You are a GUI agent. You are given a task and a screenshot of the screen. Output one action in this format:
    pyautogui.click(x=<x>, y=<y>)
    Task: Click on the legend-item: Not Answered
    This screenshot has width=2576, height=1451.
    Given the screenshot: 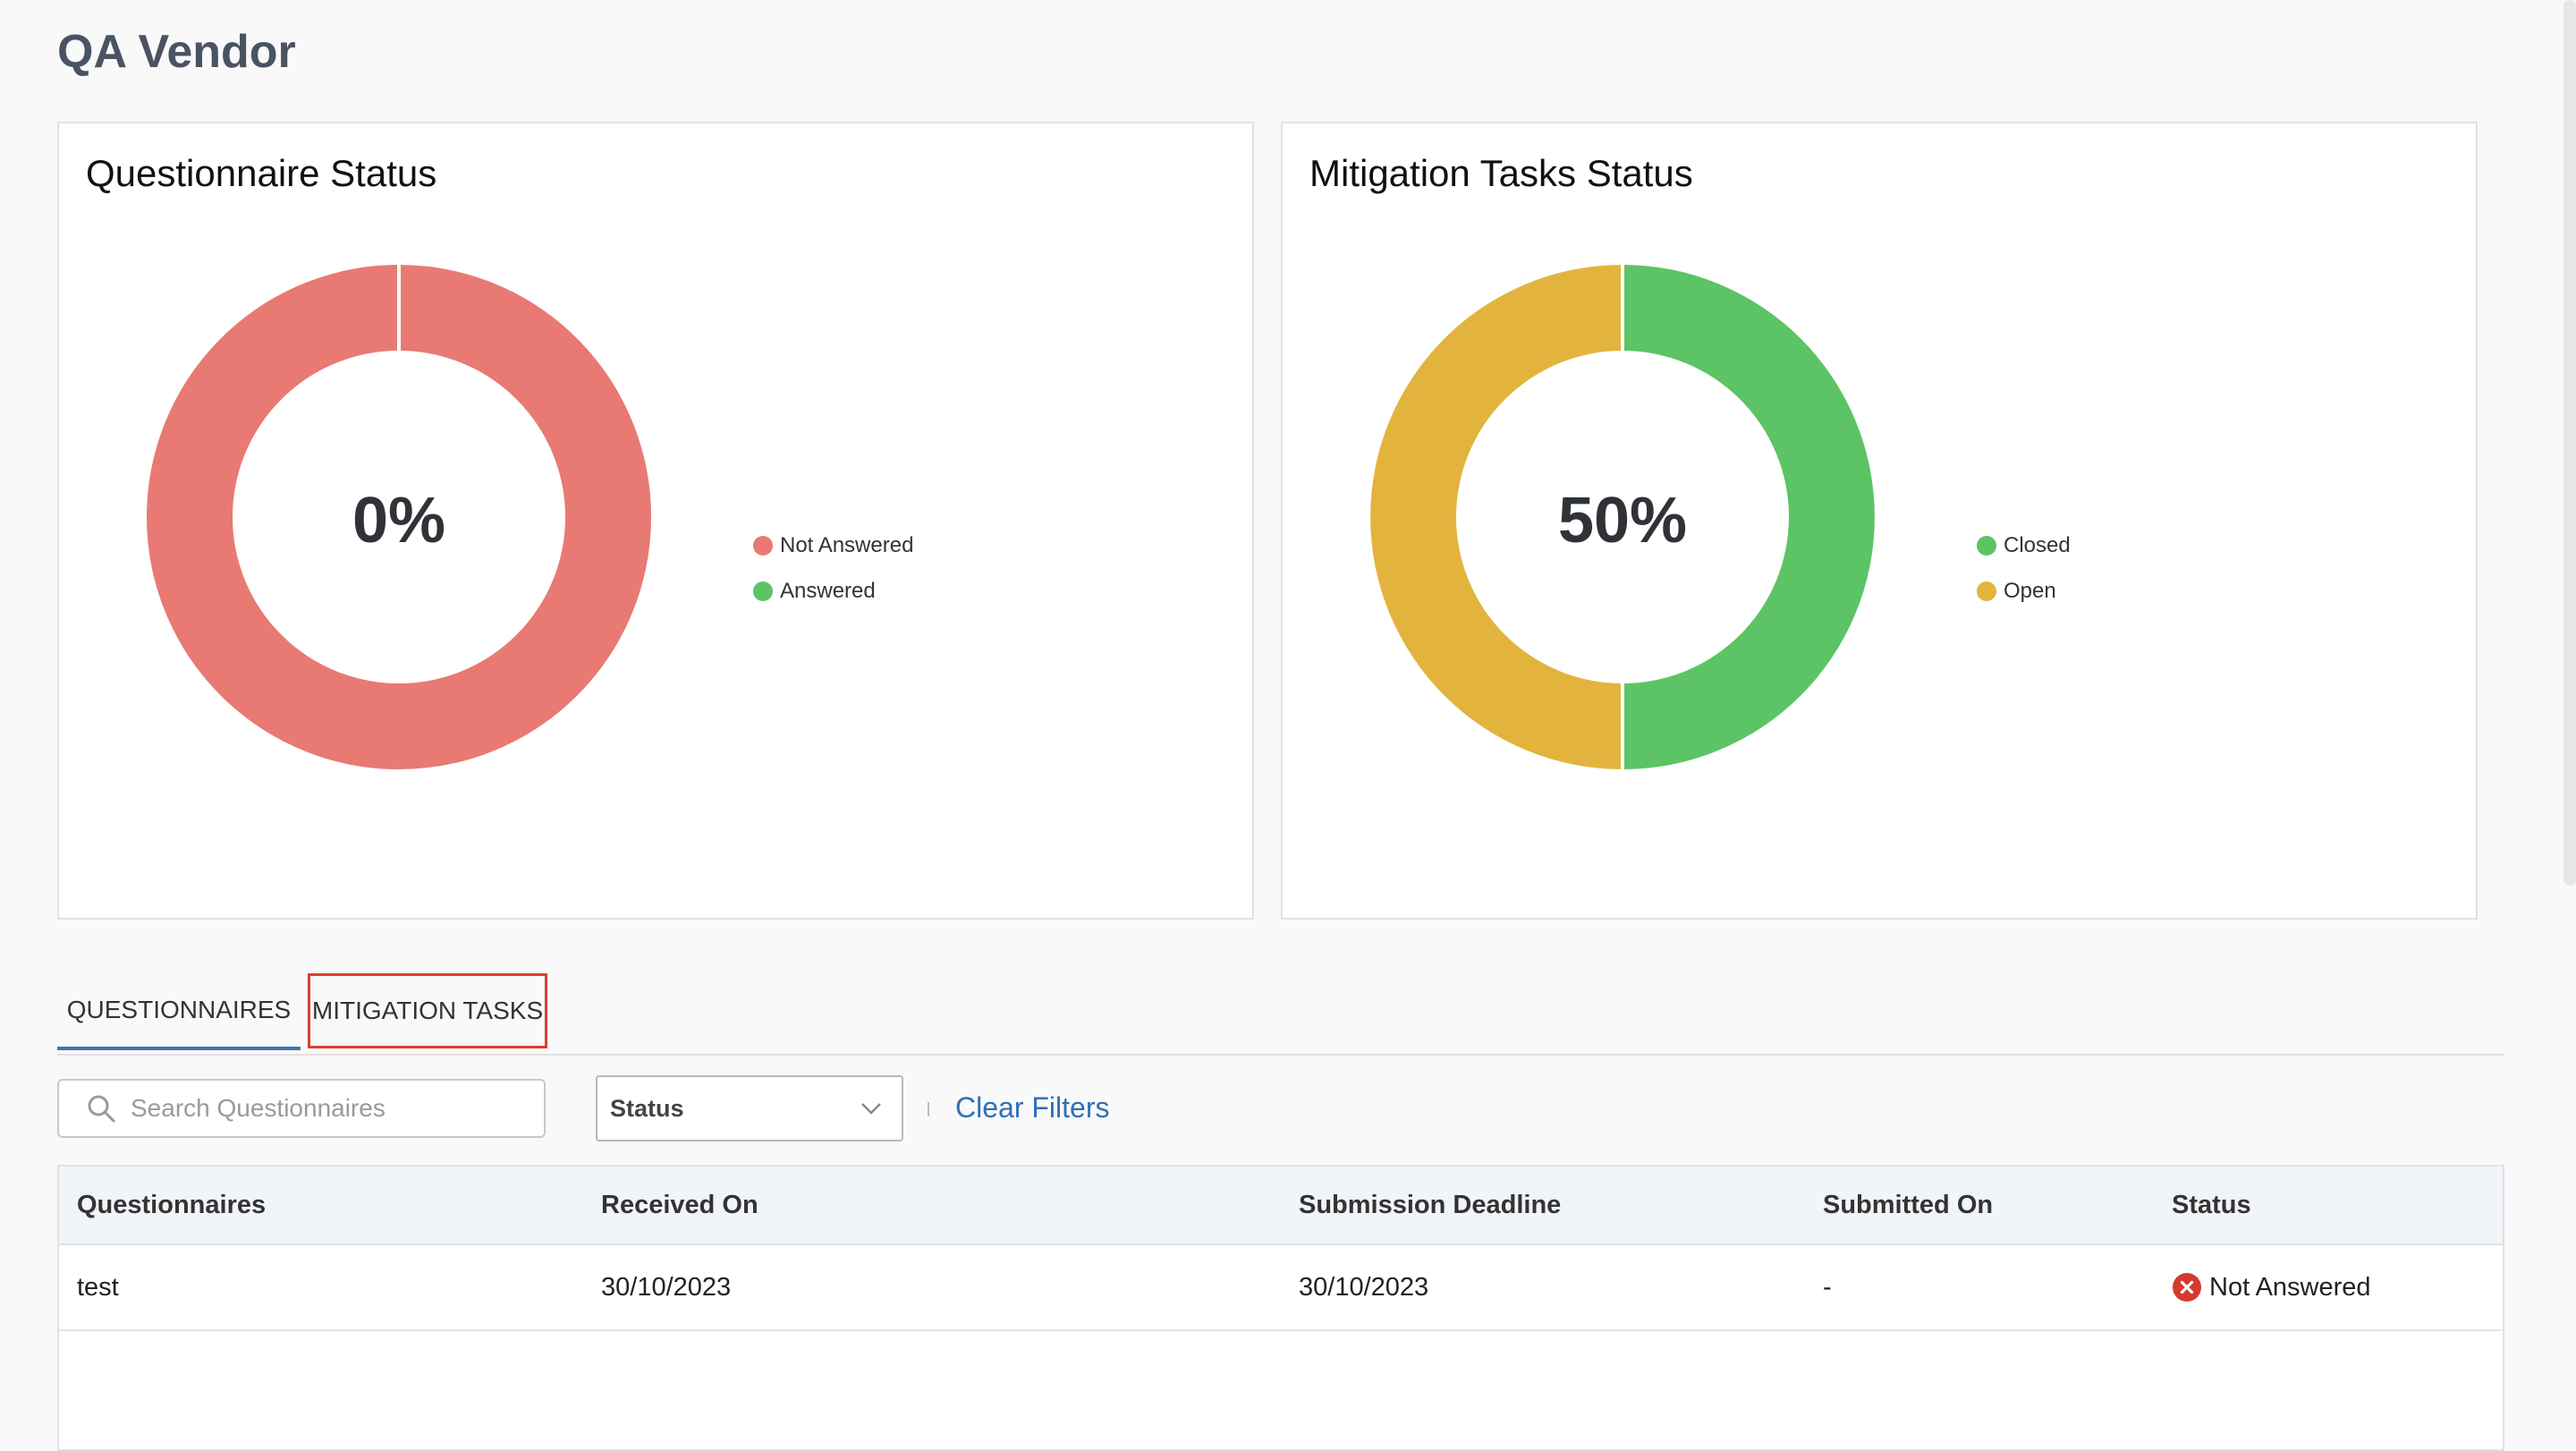 What is the action you would take?
    pyautogui.click(x=833, y=545)
    